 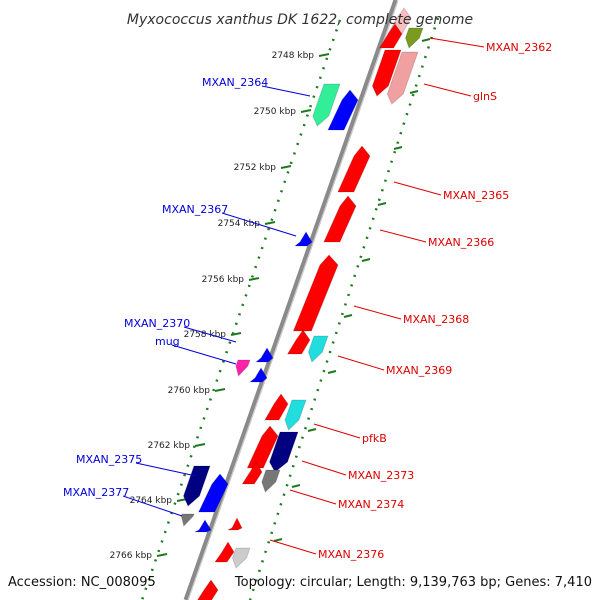 What do you see at coordinates (293, 56) in the screenshot?
I see `tick-label: 2748 kbp` at bounding box center [293, 56].